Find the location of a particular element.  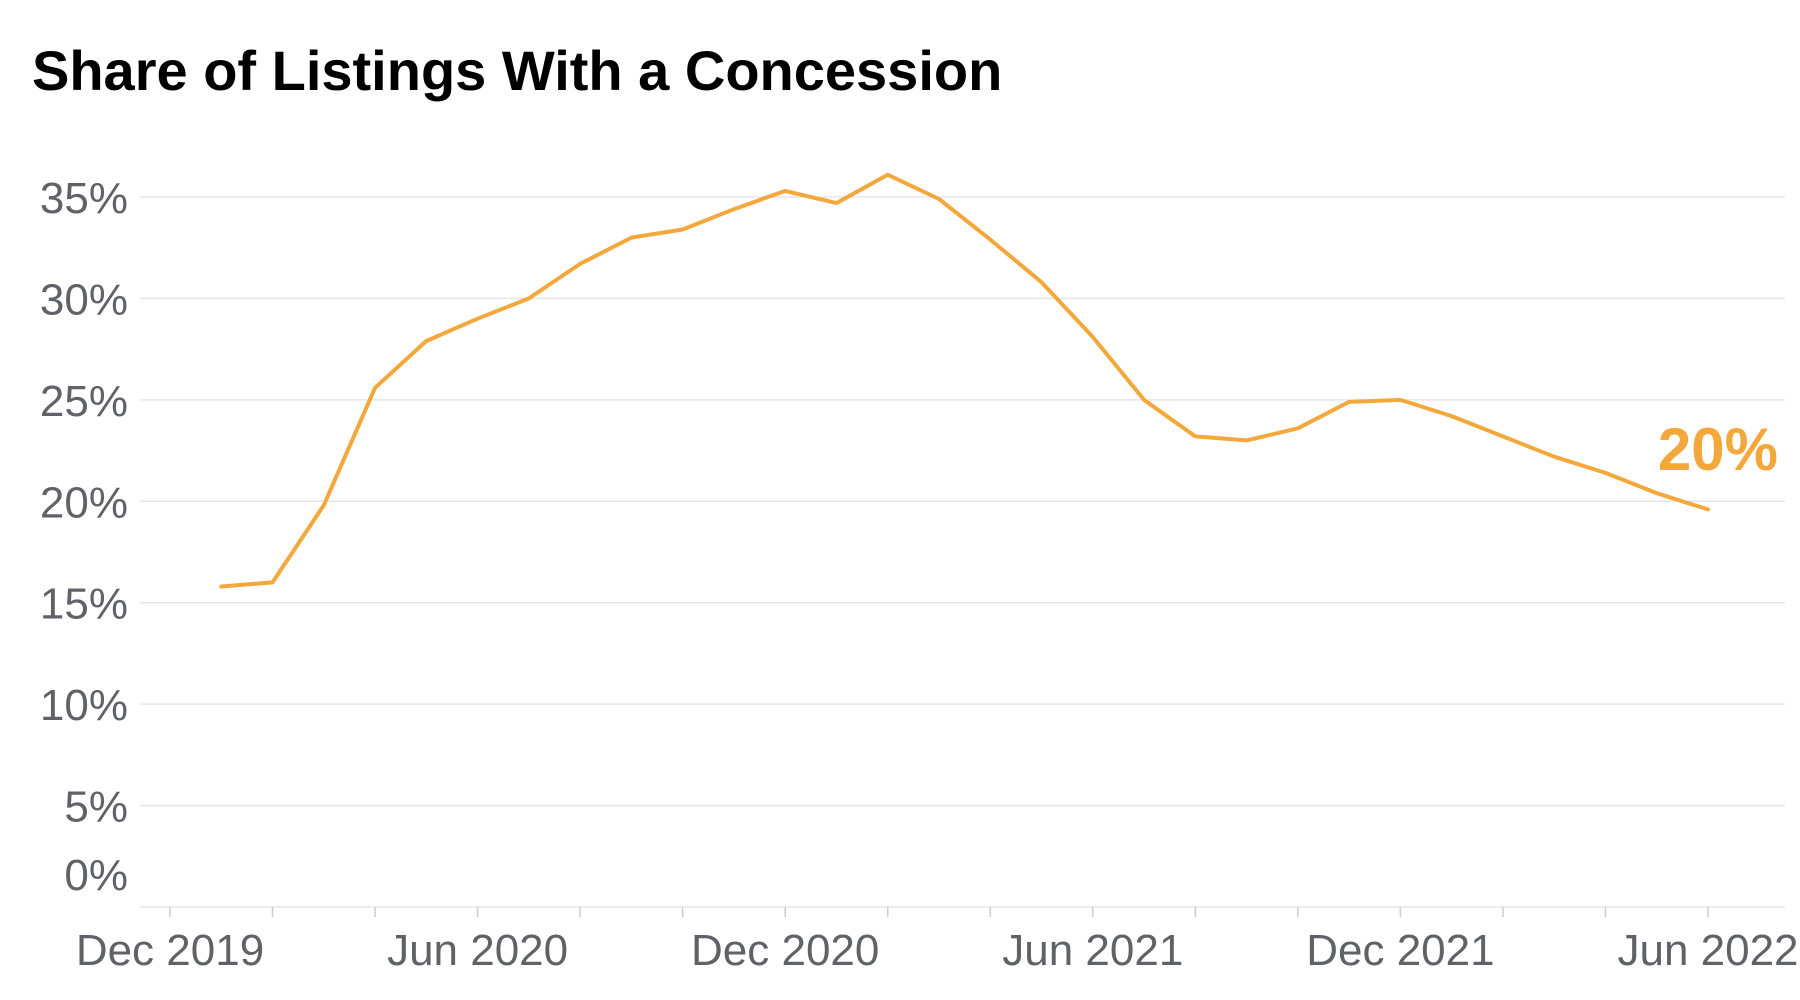

y-tick-label: 30% is located at coordinates (84, 299).